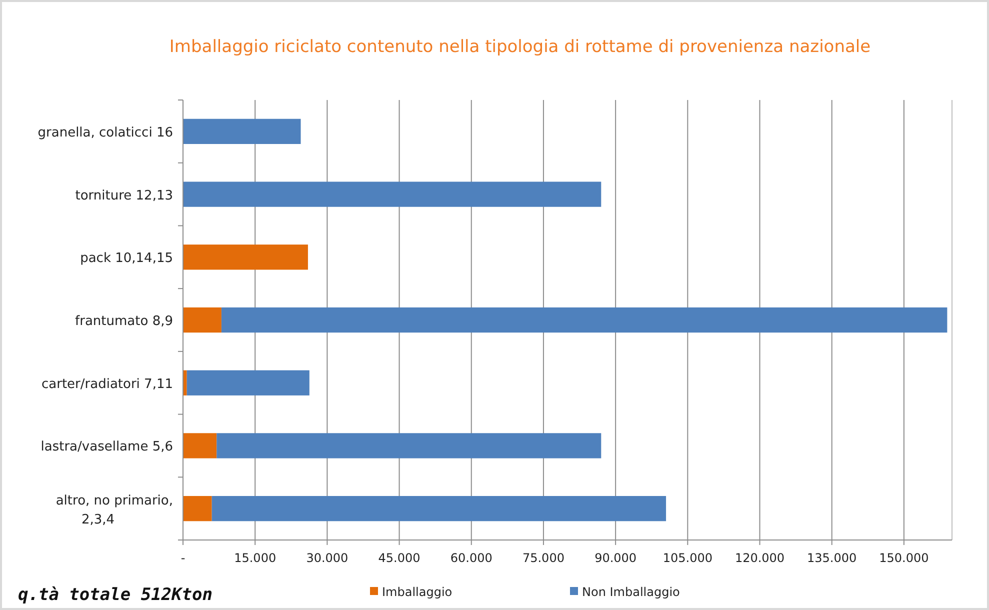 This screenshot has height=610, width=989. I want to click on y-tick-label: lastra/vasellame 5,6, so click(106, 447).